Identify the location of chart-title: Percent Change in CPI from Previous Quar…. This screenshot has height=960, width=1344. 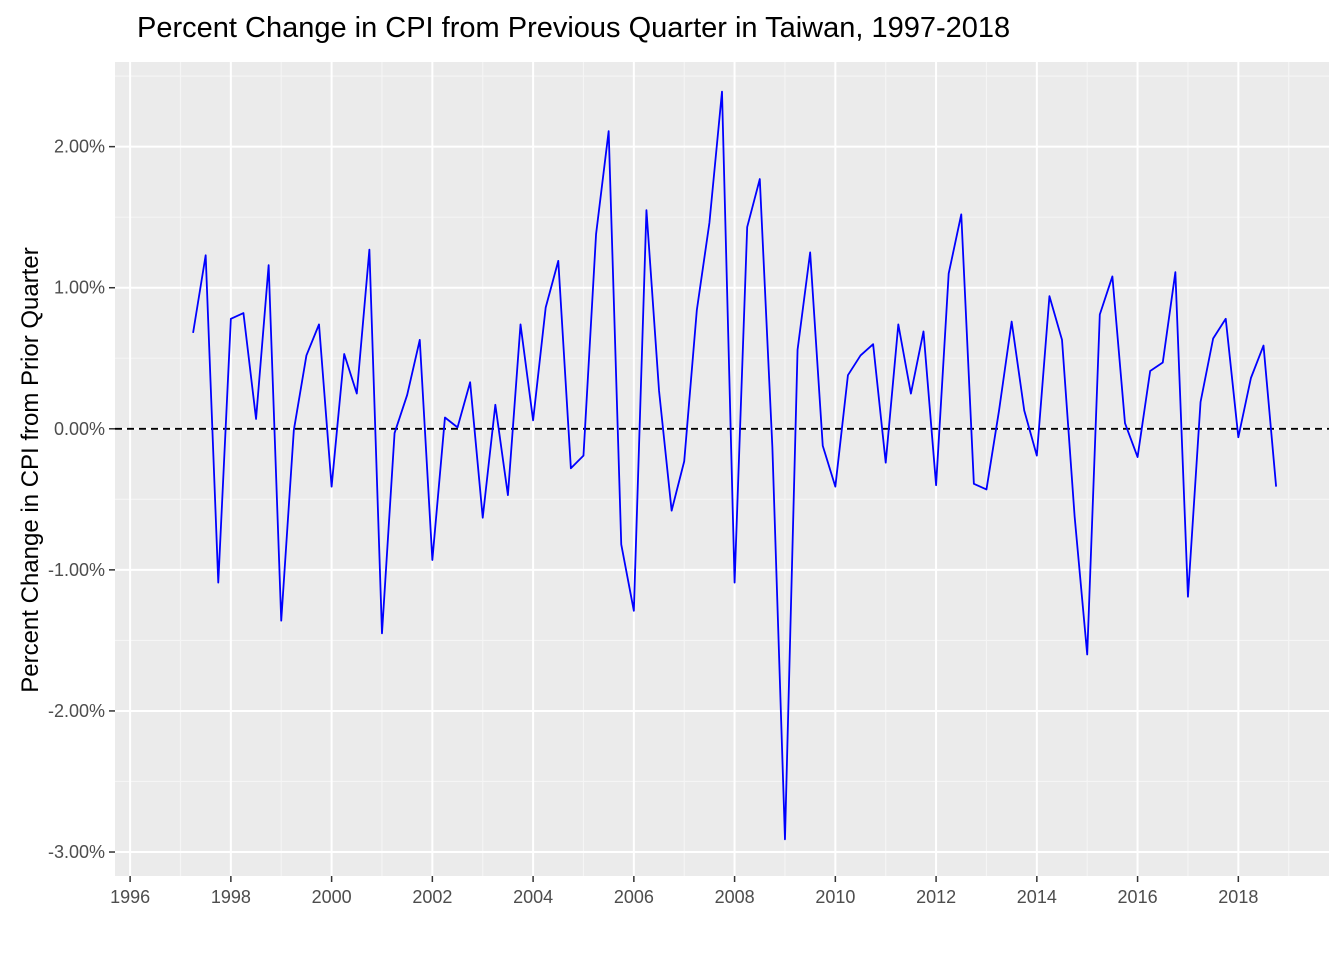
(574, 28).